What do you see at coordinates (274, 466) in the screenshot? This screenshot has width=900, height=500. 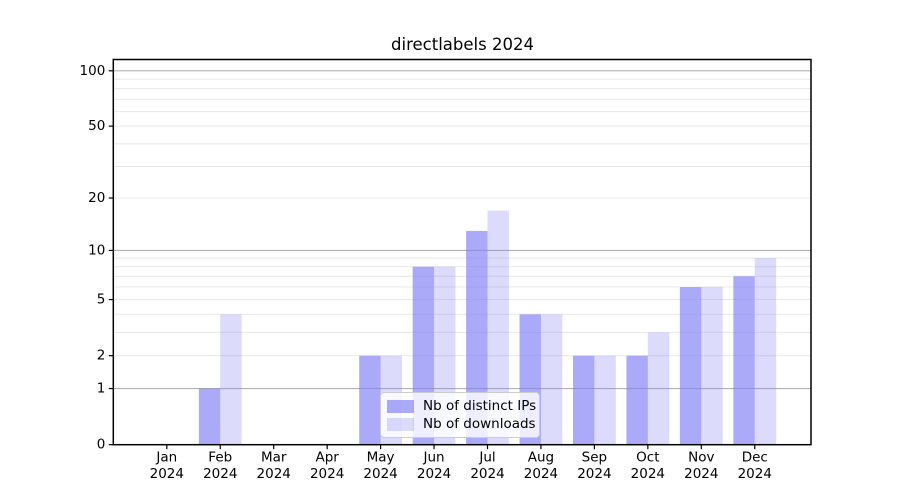 I see `x-tick-label-mar: Mar 2024` at bounding box center [274, 466].